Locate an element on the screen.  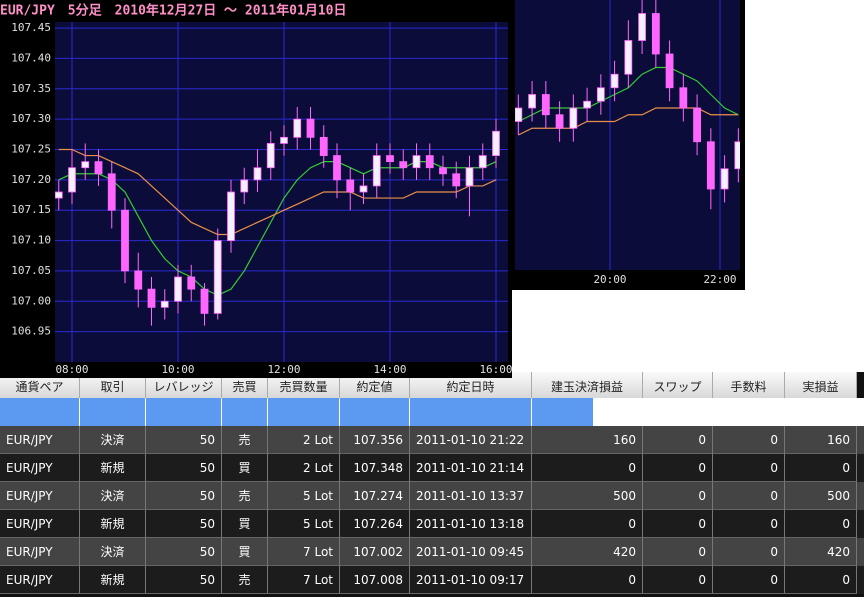
x-tick-label: 22:00 is located at coordinates (719, 279).